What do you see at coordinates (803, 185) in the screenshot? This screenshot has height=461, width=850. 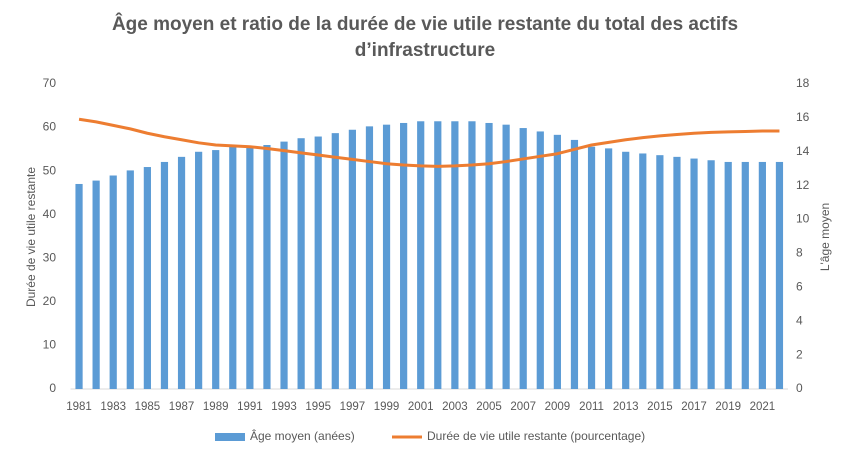 I see `y2-tick-label: 12` at bounding box center [803, 185].